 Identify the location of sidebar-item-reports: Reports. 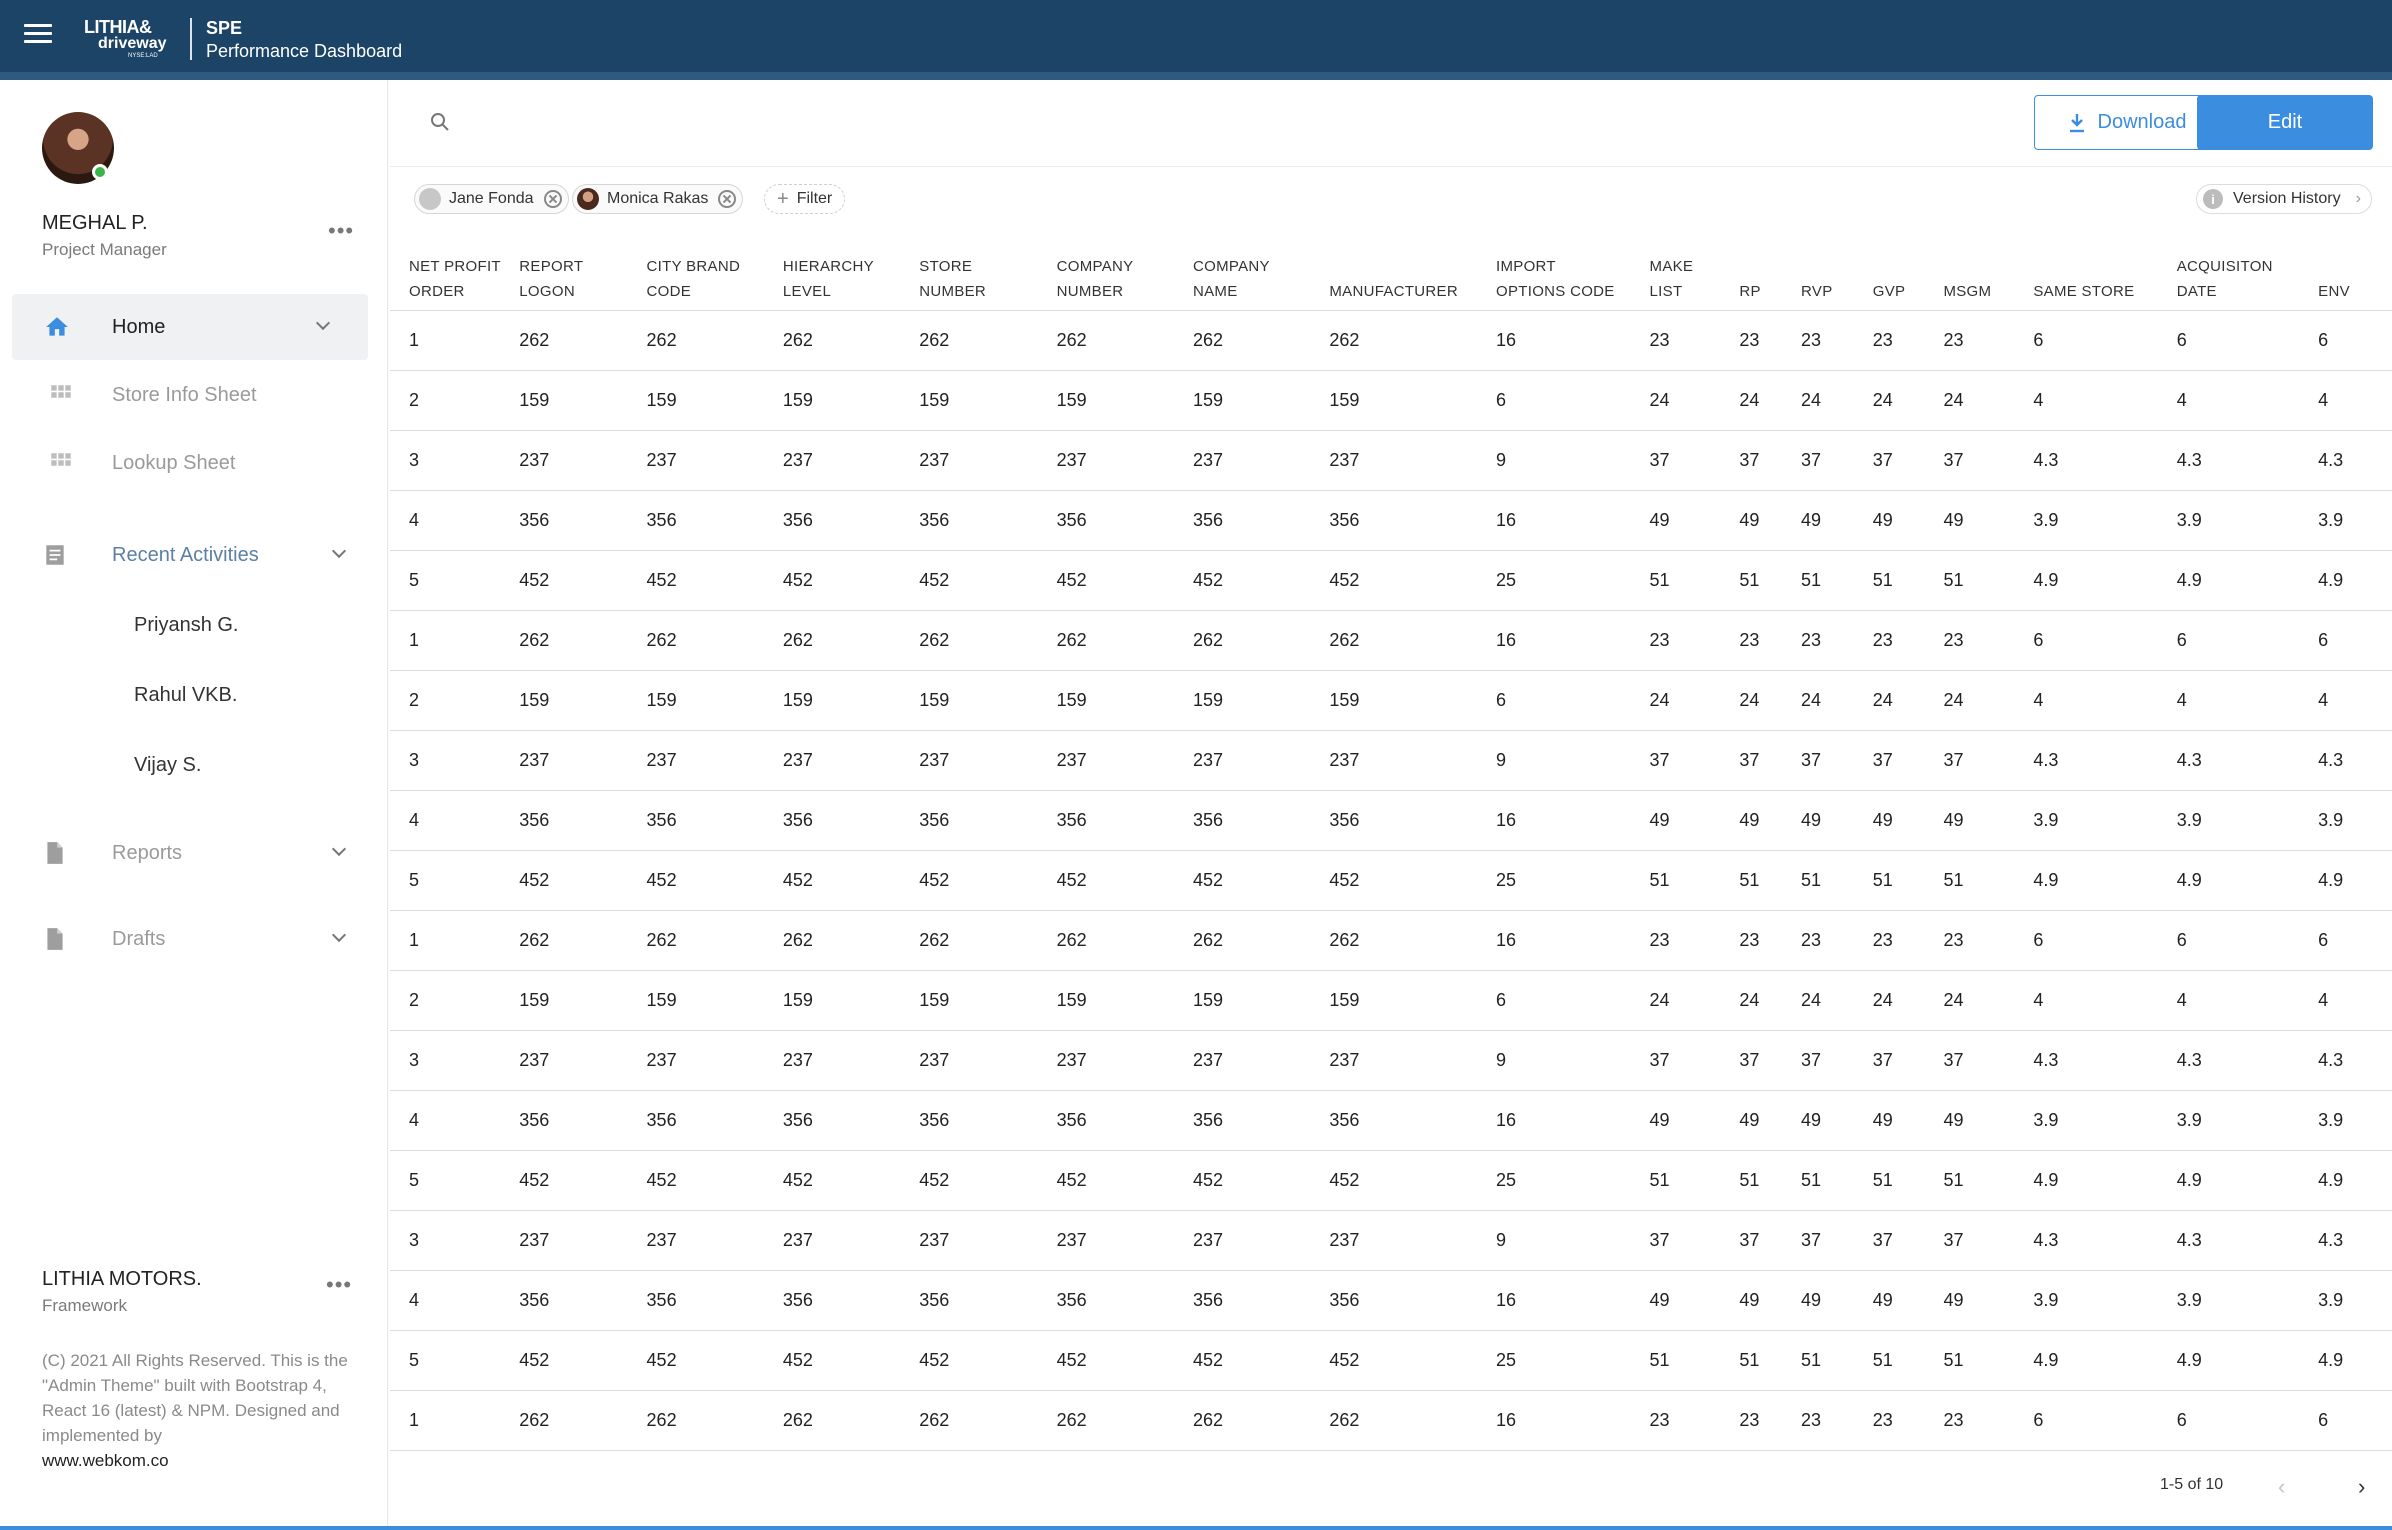
(190, 853).